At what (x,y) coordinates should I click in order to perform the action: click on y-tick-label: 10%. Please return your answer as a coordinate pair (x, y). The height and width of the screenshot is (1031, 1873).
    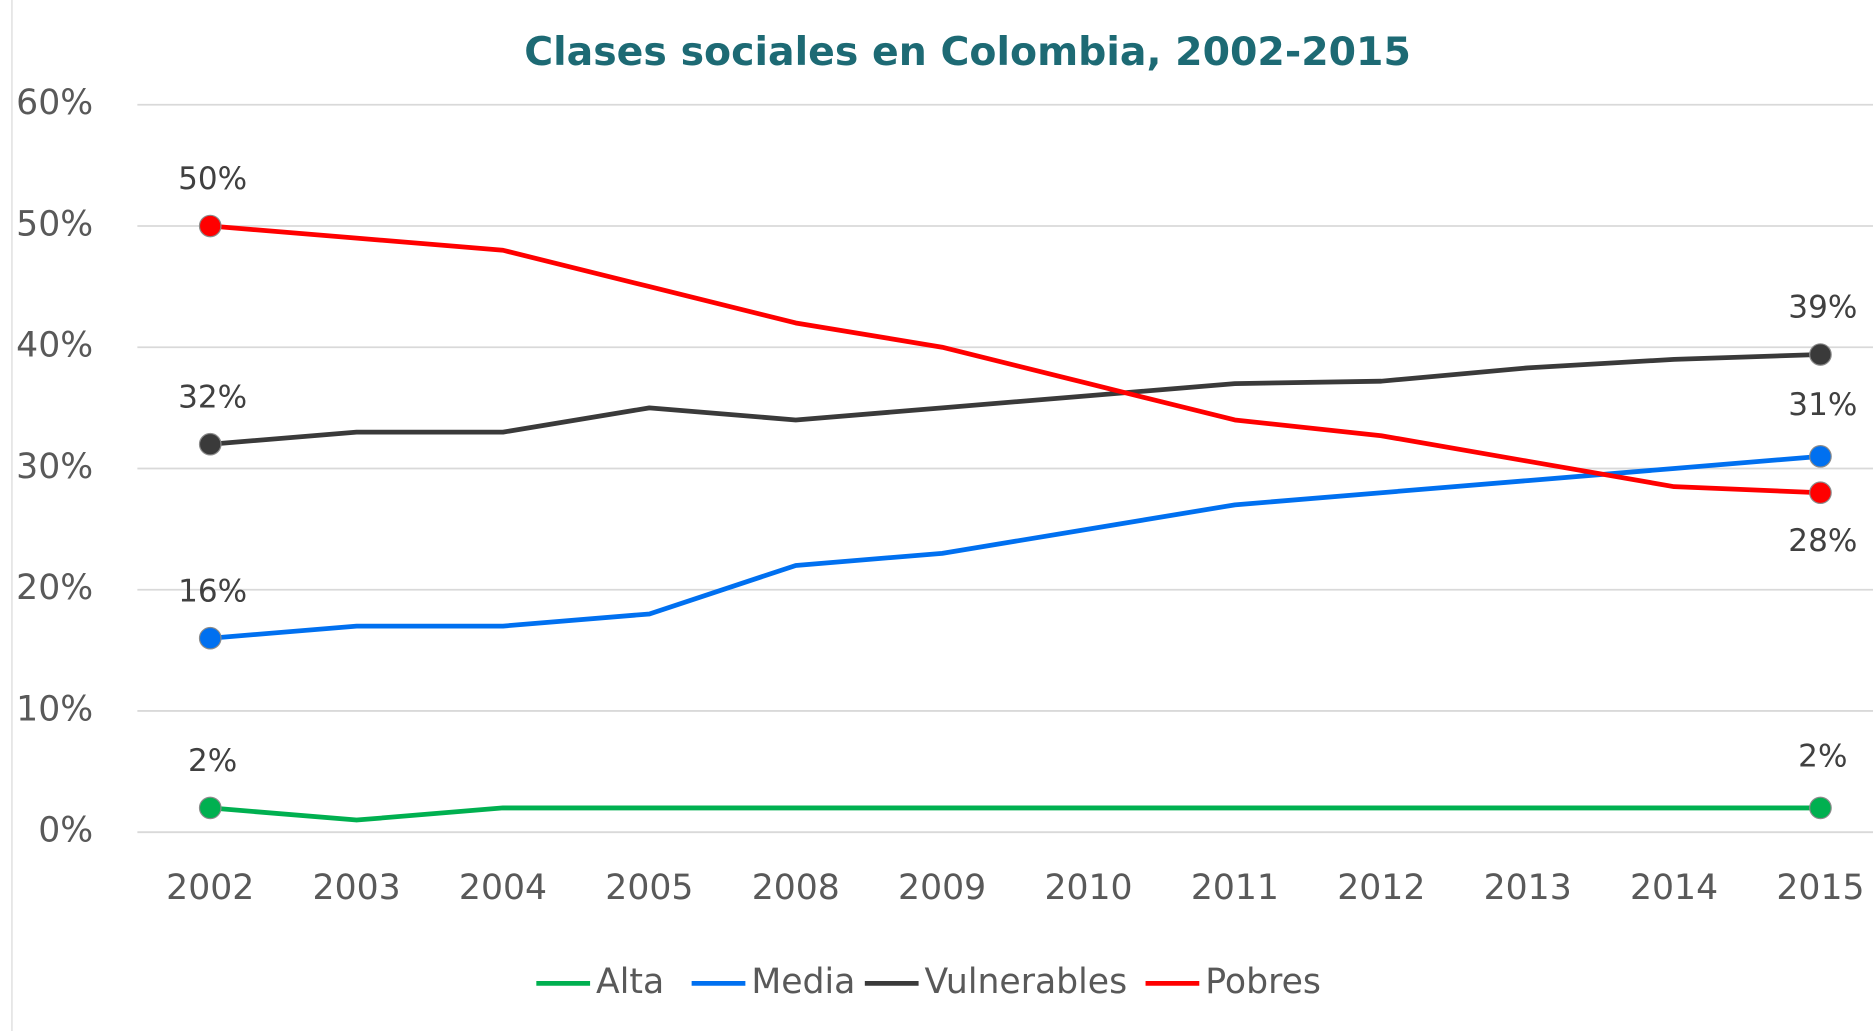
    Looking at the image, I should click on (54, 709).